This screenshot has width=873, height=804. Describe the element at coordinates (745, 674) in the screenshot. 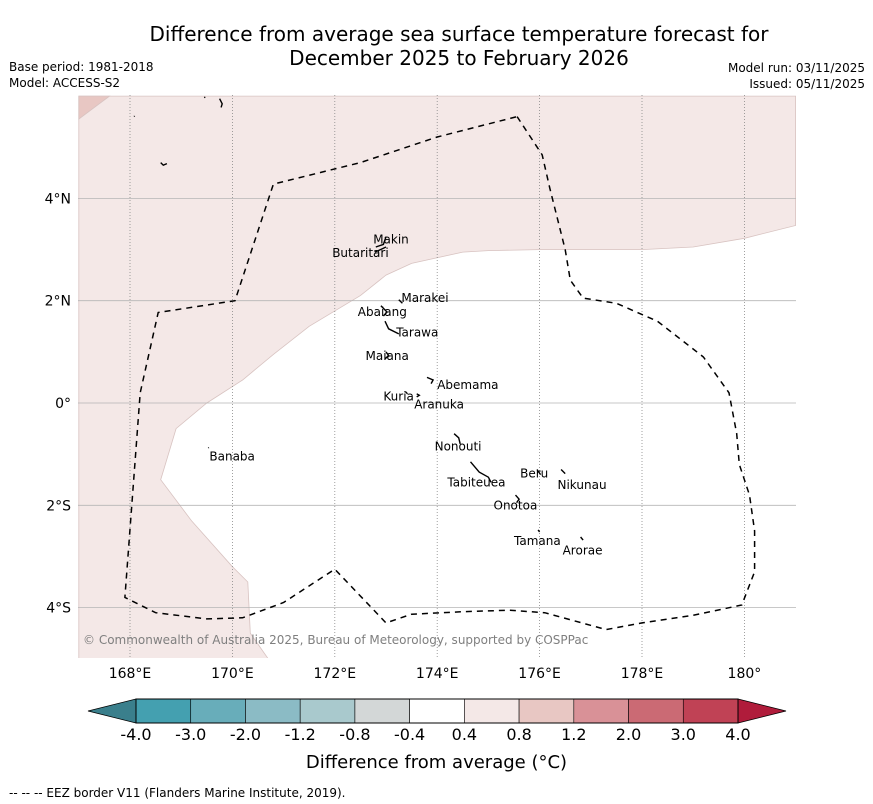

I see `lon-tick-label: 180°` at that location.